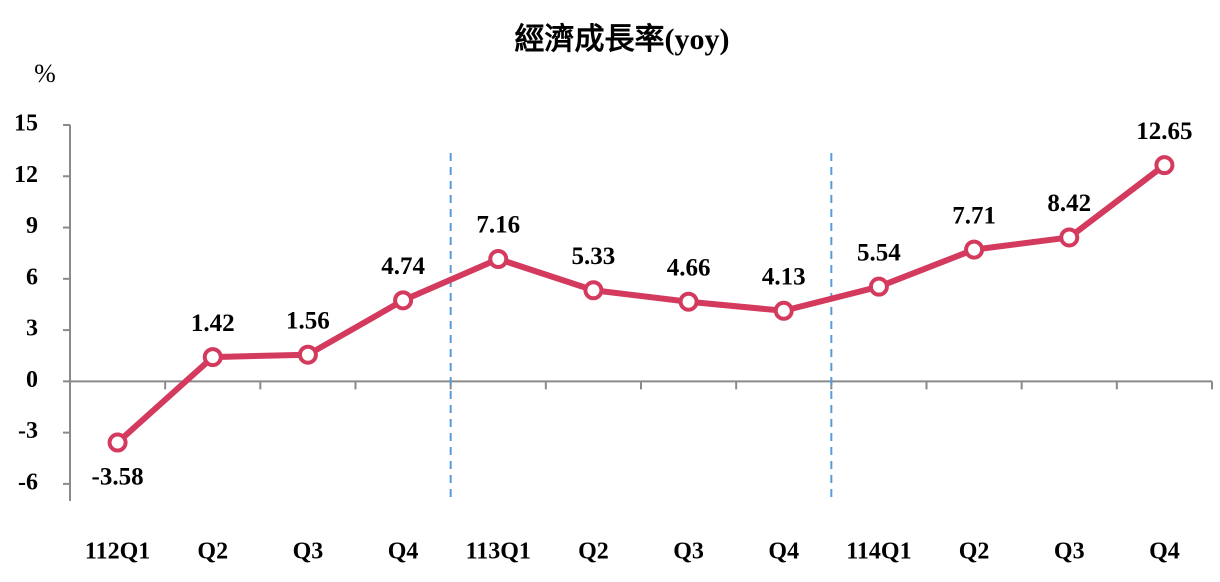 The height and width of the screenshot is (582, 1220). I want to click on y-tick-label: 0, so click(32, 380).